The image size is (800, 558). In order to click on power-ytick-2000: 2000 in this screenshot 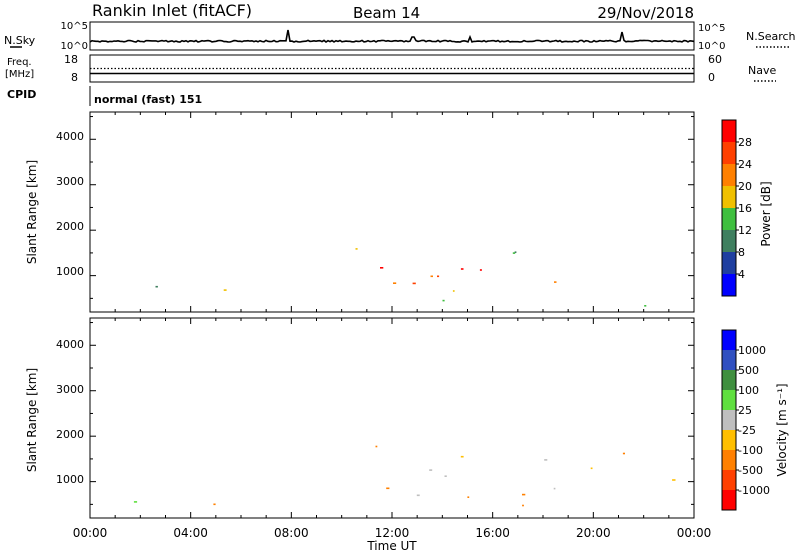, I will do `click(70, 226)`.